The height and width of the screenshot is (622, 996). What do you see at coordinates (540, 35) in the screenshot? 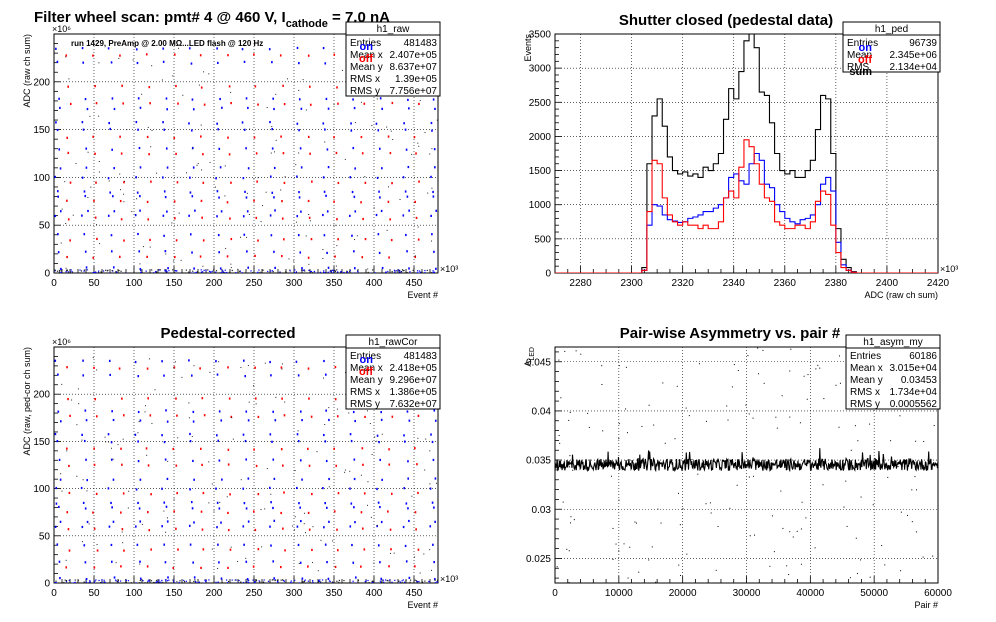
I see `y-tick-label: 3500` at bounding box center [540, 35].